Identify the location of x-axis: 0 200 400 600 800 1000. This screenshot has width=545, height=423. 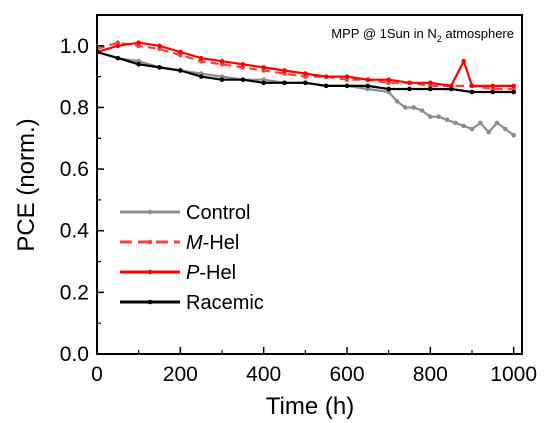
(314, 366).